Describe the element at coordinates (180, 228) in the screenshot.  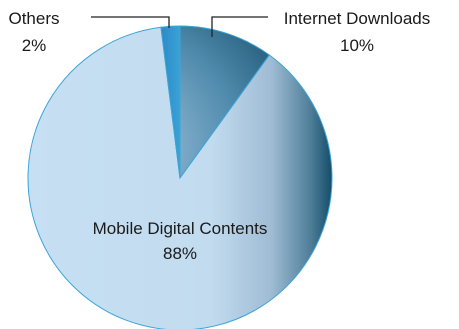
I see `mobile-label: Mobile Digital Contents` at that location.